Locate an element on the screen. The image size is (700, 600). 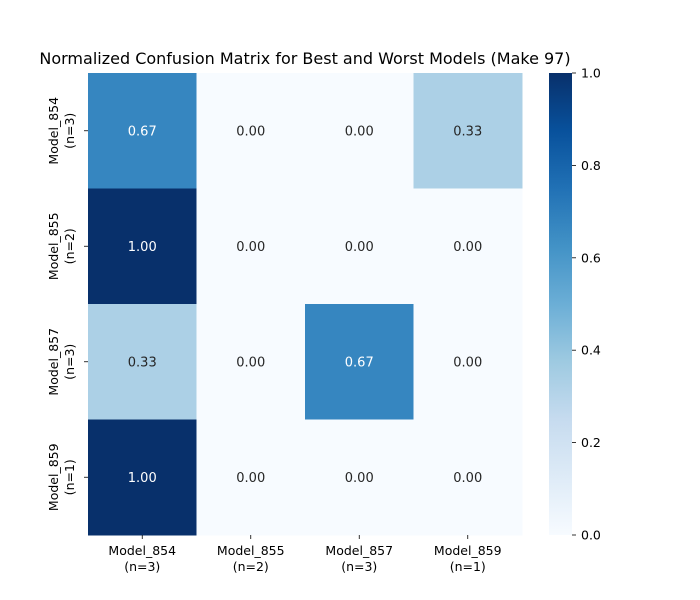
heatmap-cell-r2-c2 is located at coordinates (359, 362).